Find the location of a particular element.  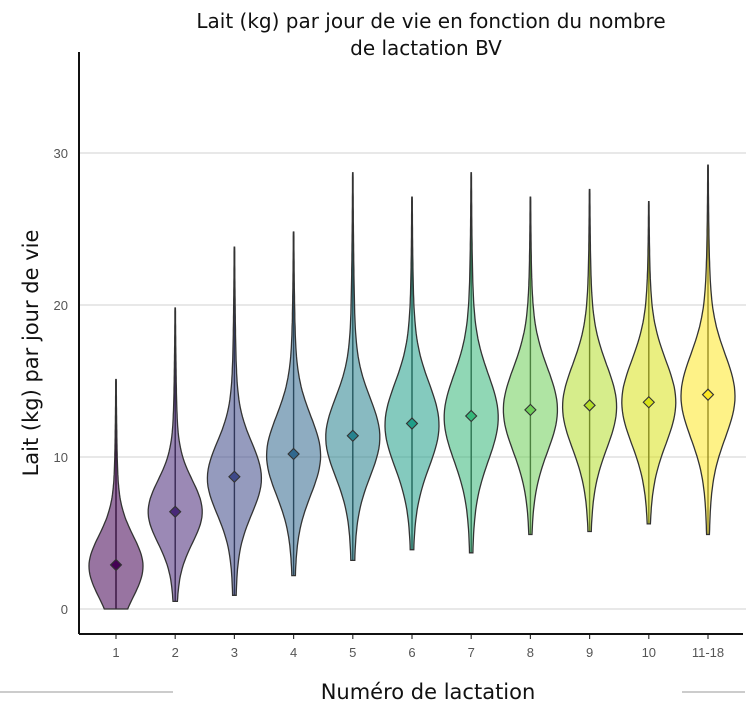

x-tick-label: 8 is located at coordinates (530, 652).